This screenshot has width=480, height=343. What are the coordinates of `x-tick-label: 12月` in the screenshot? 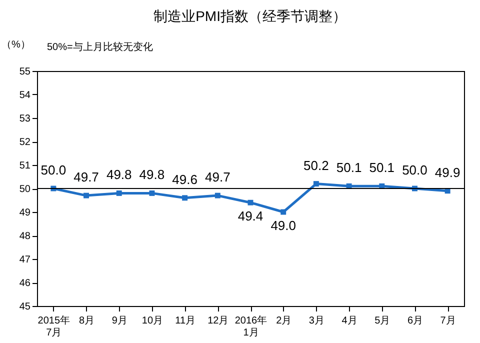 It's located at (218, 321).